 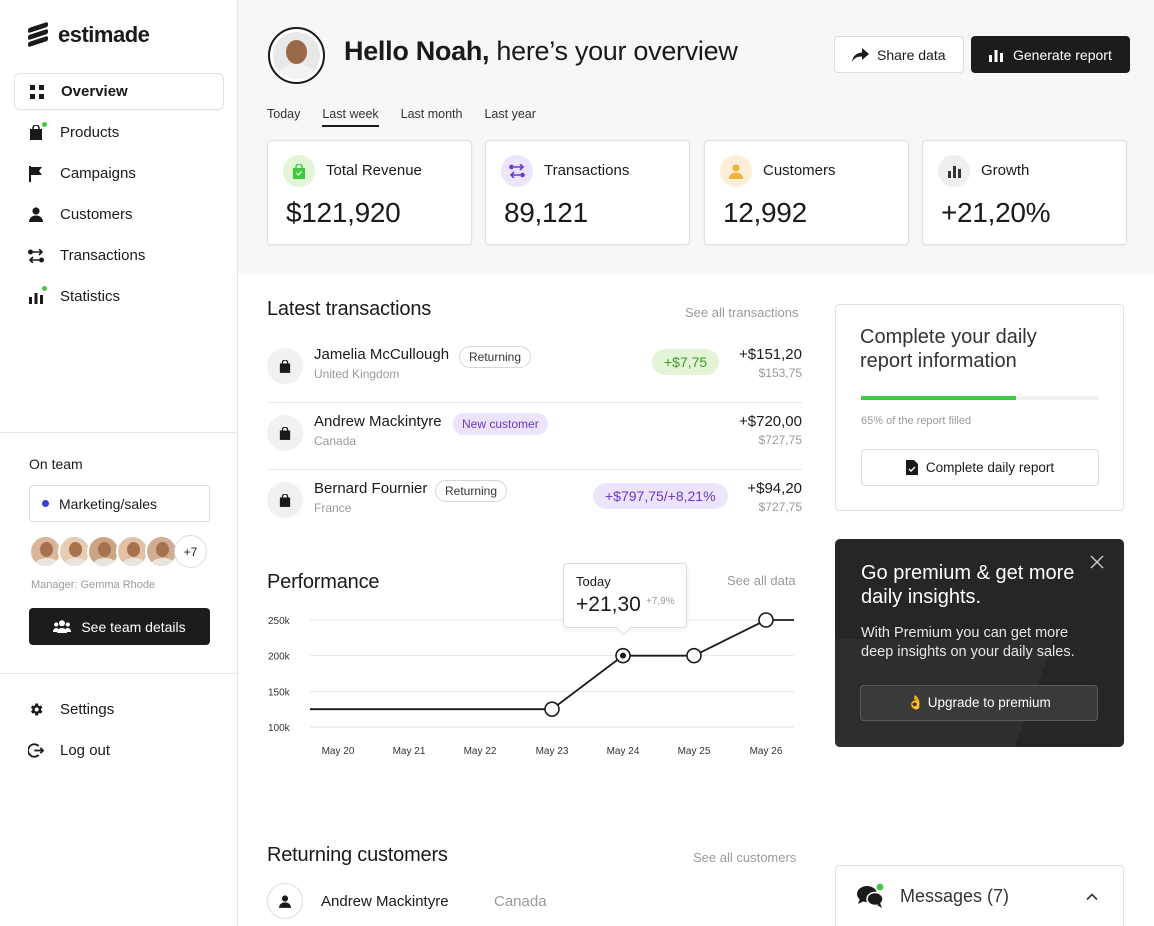 I want to click on greeting-text: here’s your overview, so click(x=613, y=51).